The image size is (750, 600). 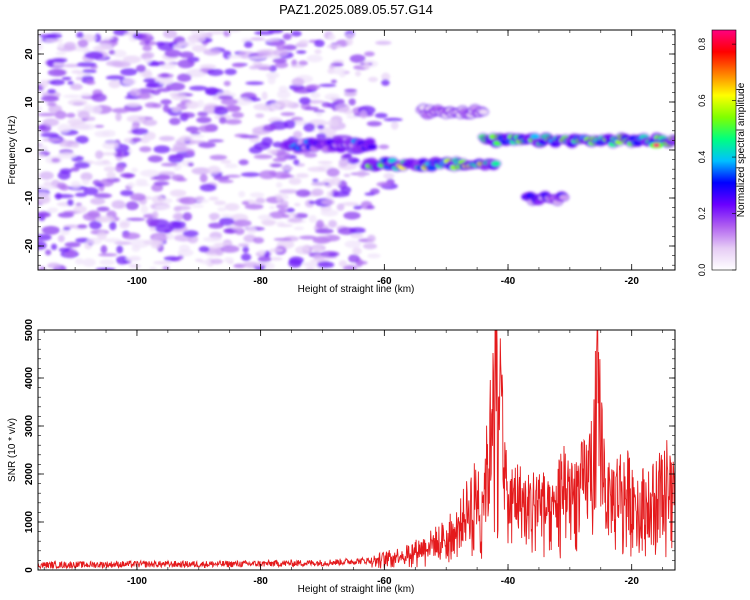 What do you see at coordinates (702, 270) in the screenshot?
I see `colorbar-tick-label: 0.0` at bounding box center [702, 270].